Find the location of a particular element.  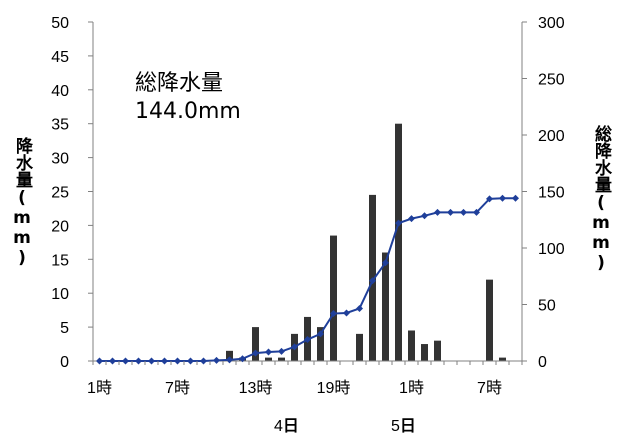

left-tick-label: 40 is located at coordinates (60, 91).